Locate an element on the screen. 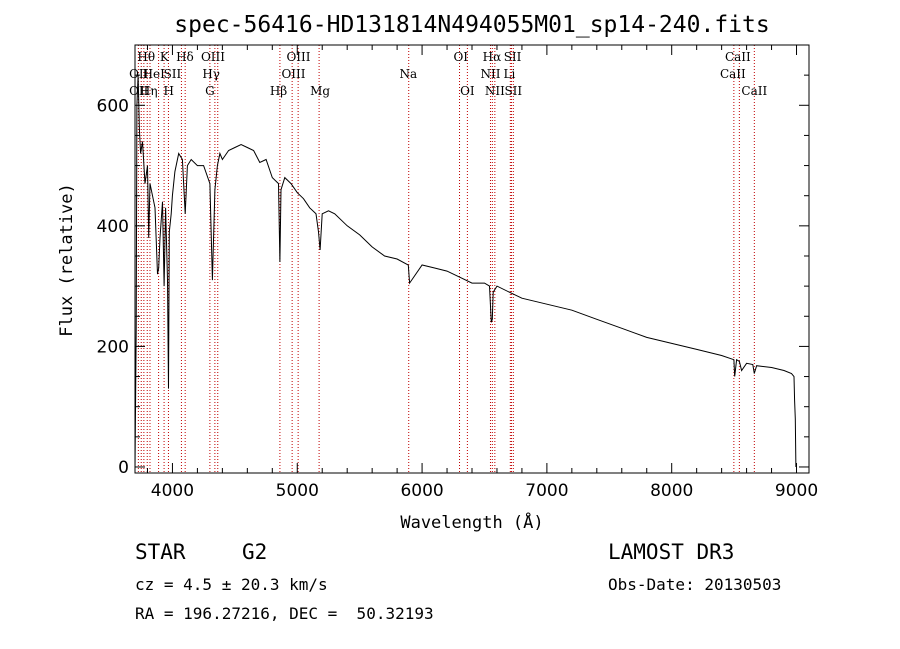 The image size is (900, 649). line-annotation: HeI is located at coordinates (154, 74).